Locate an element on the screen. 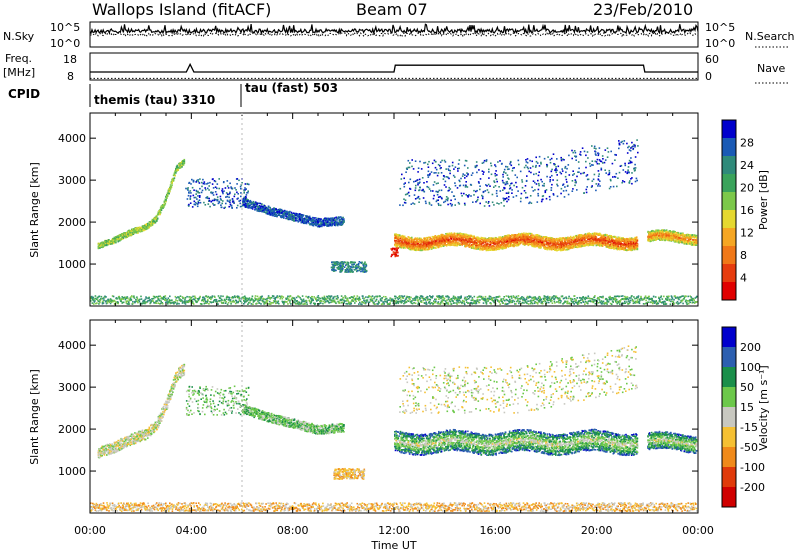 This screenshot has width=800, height=554. data-cell-1947 is located at coordinates (395, 242).